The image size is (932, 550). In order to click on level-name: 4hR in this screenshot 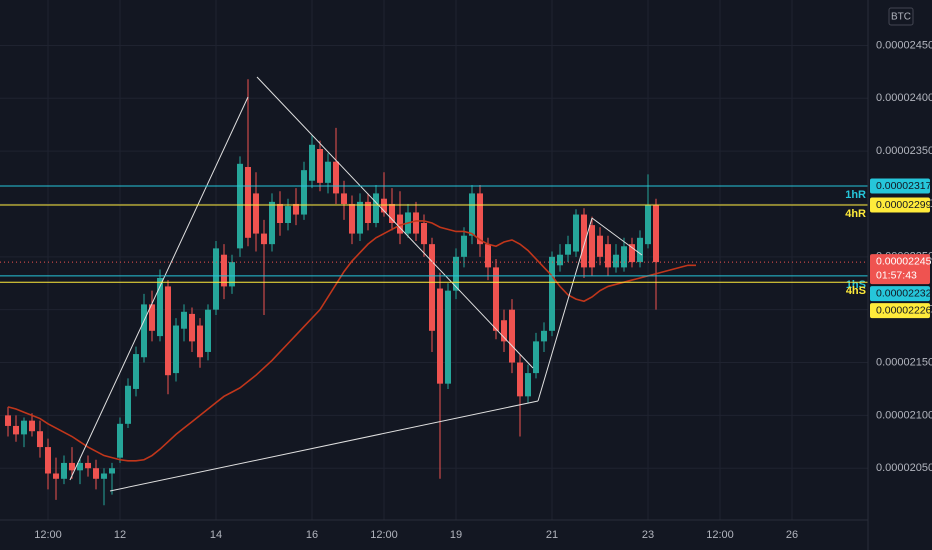, I will do `click(855, 214)`.